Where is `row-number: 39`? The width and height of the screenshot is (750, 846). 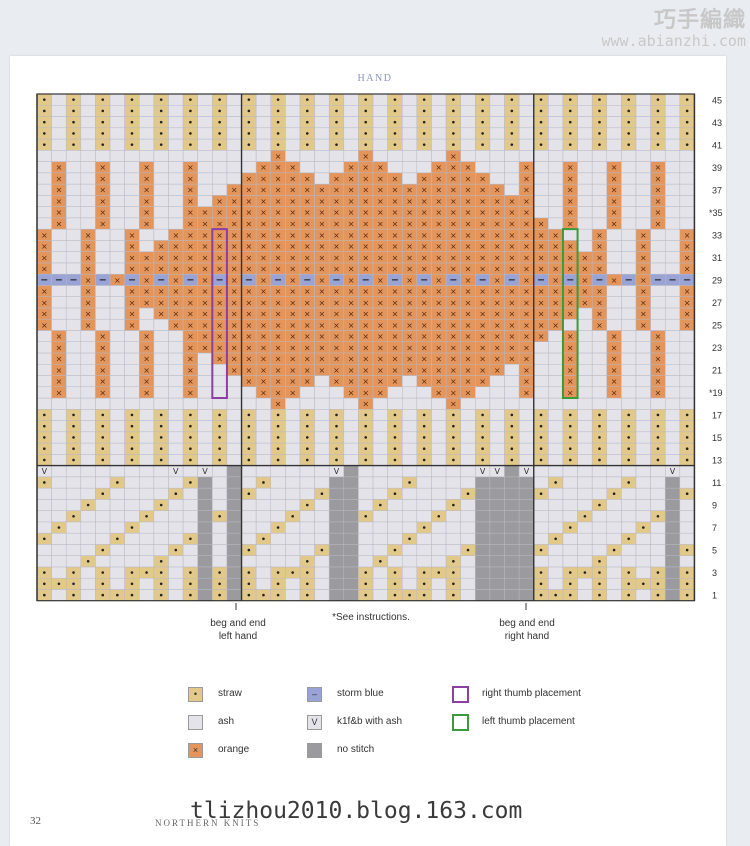 row-number: 39 is located at coordinates (717, 168).